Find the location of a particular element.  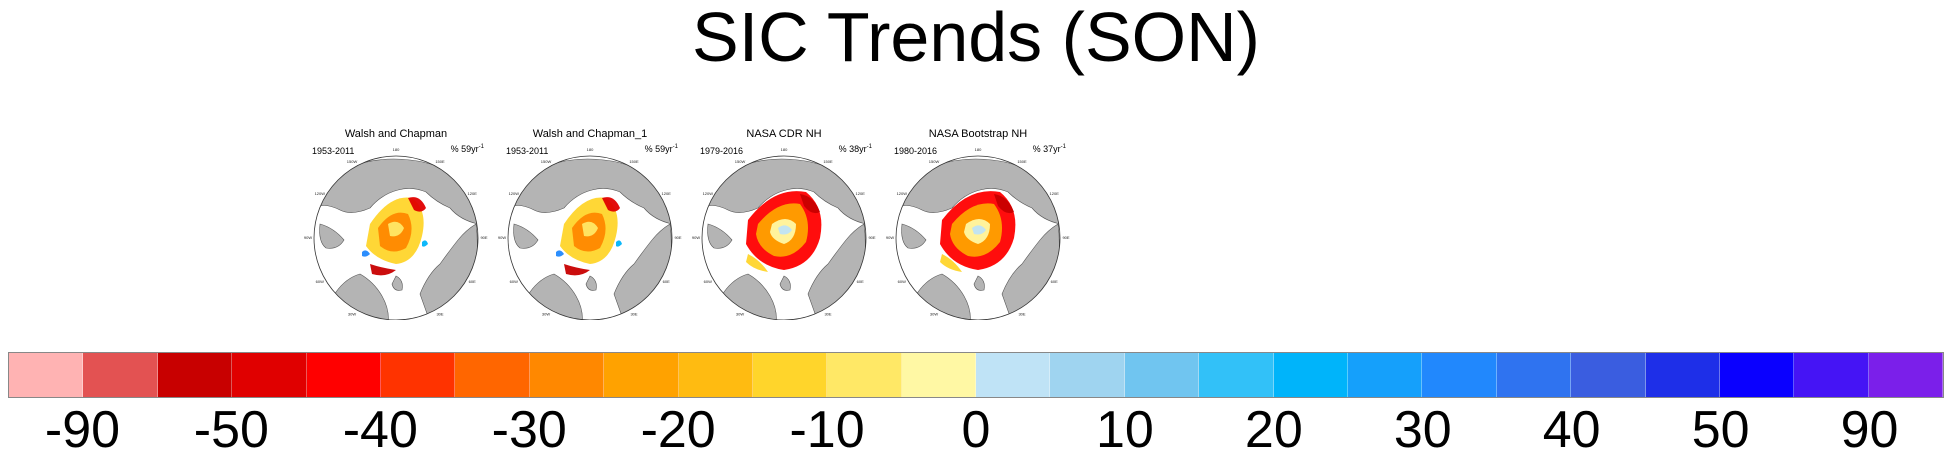

colorbar-tick-label: -20 is located at coordinates (678, 430).